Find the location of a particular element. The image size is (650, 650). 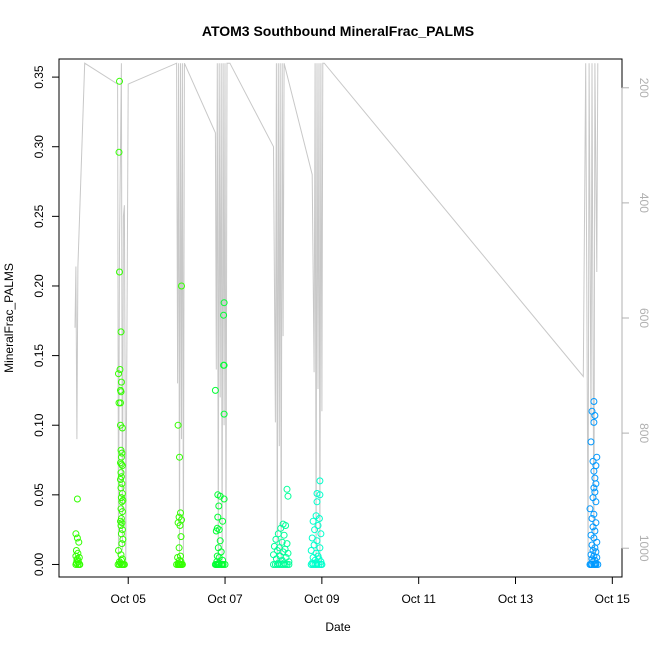

y2-tick-label-3: 800 is located at coordinates (643, 433).